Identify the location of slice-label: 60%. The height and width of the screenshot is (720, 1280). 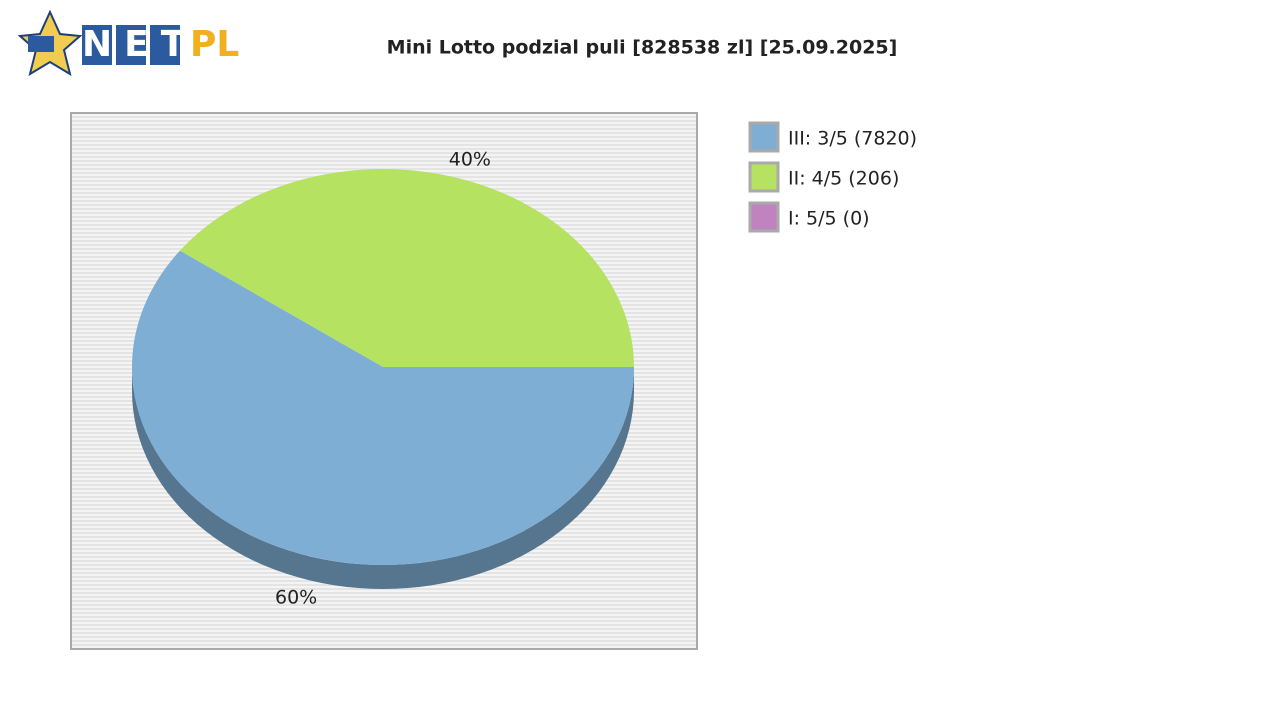
(296, 598).